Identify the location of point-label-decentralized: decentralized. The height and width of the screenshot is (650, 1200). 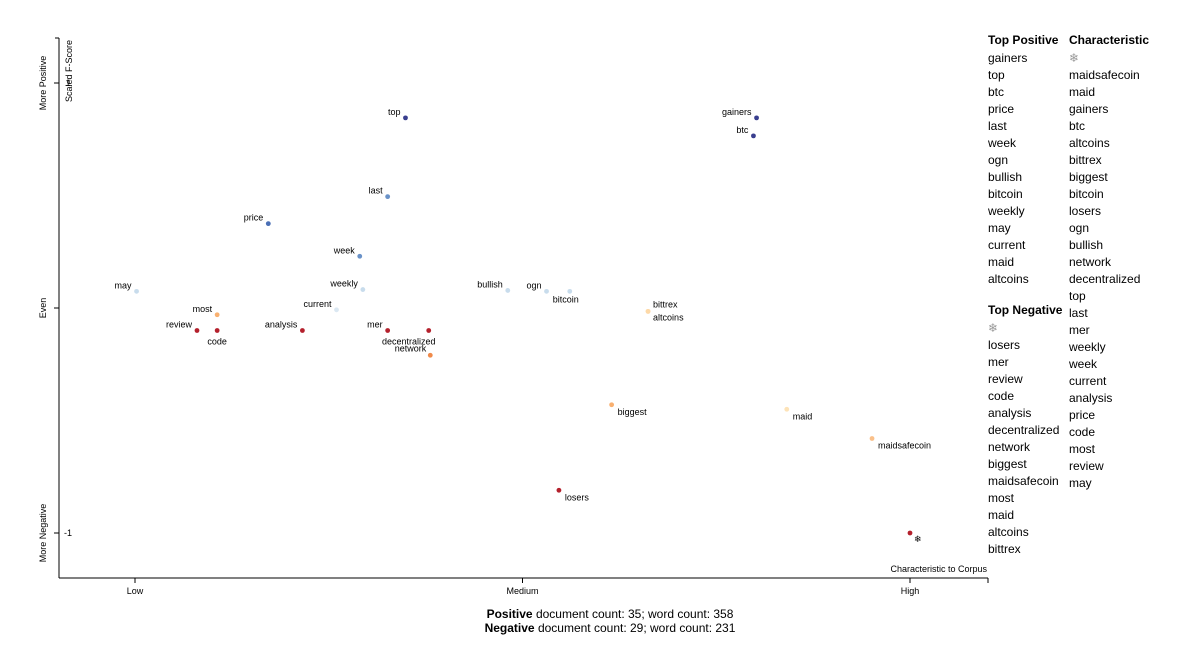
(409, 342).